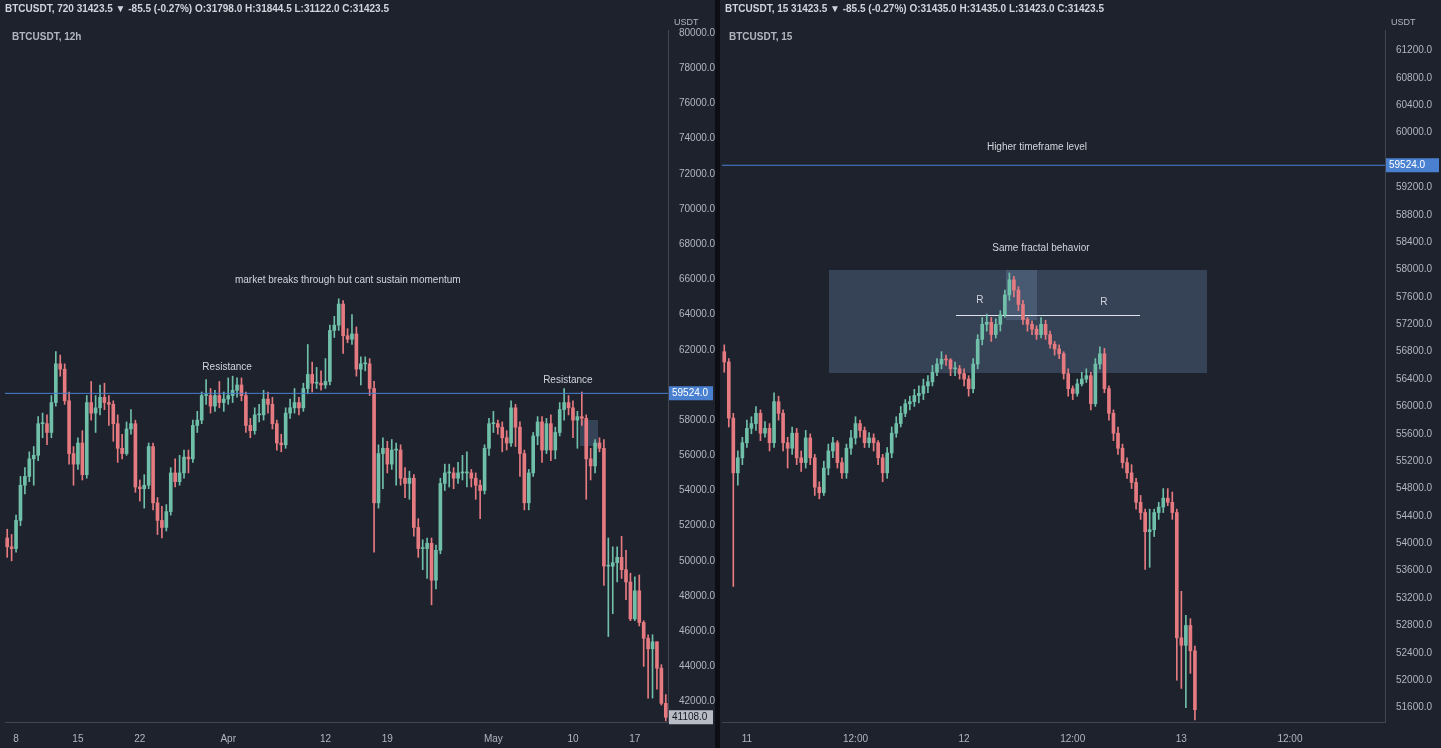 Image resolution: width=1441 pixels, height=748 pixels. I want to click on y-tick-label: 60400.0, so click(1414, 105).